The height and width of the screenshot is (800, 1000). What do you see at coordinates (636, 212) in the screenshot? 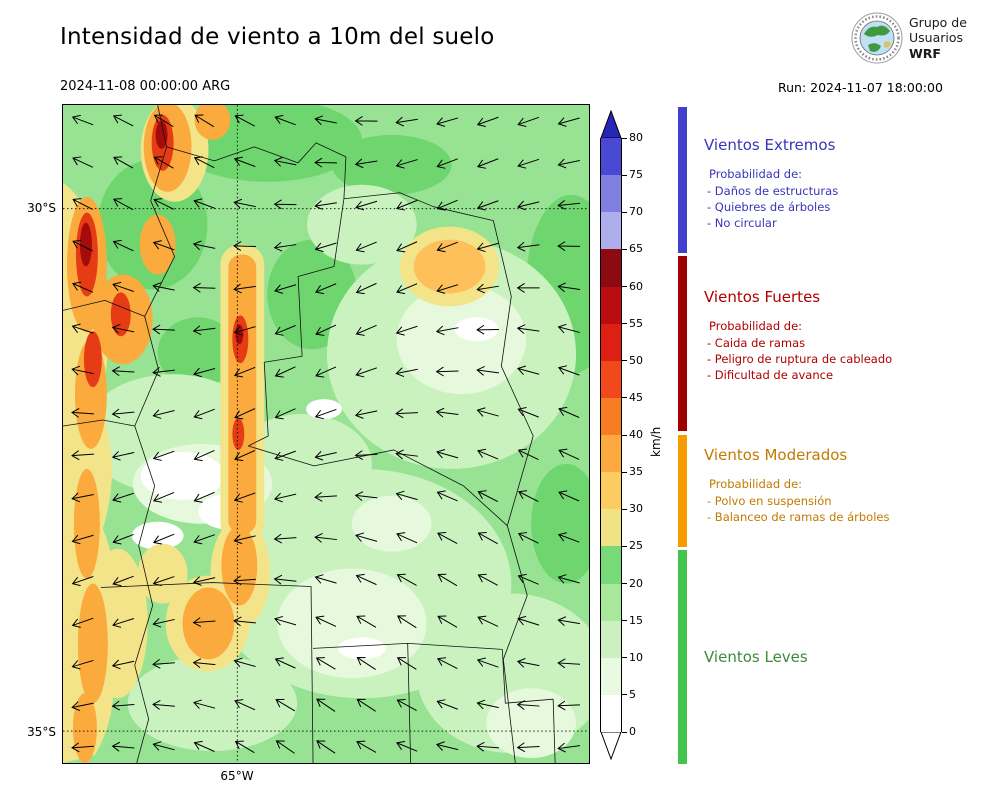
I see `colorbar-tick-label: 70` at bounding box center [636, 212].